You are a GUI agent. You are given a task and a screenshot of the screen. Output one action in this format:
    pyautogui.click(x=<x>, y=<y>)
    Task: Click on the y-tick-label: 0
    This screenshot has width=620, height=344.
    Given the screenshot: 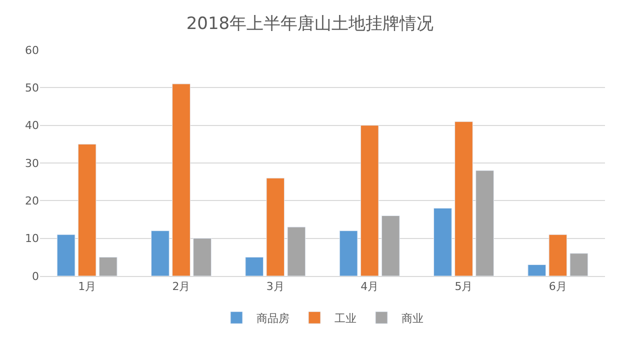 What is the action you would take?
    pyautogui.click(x=35, y=276)
    